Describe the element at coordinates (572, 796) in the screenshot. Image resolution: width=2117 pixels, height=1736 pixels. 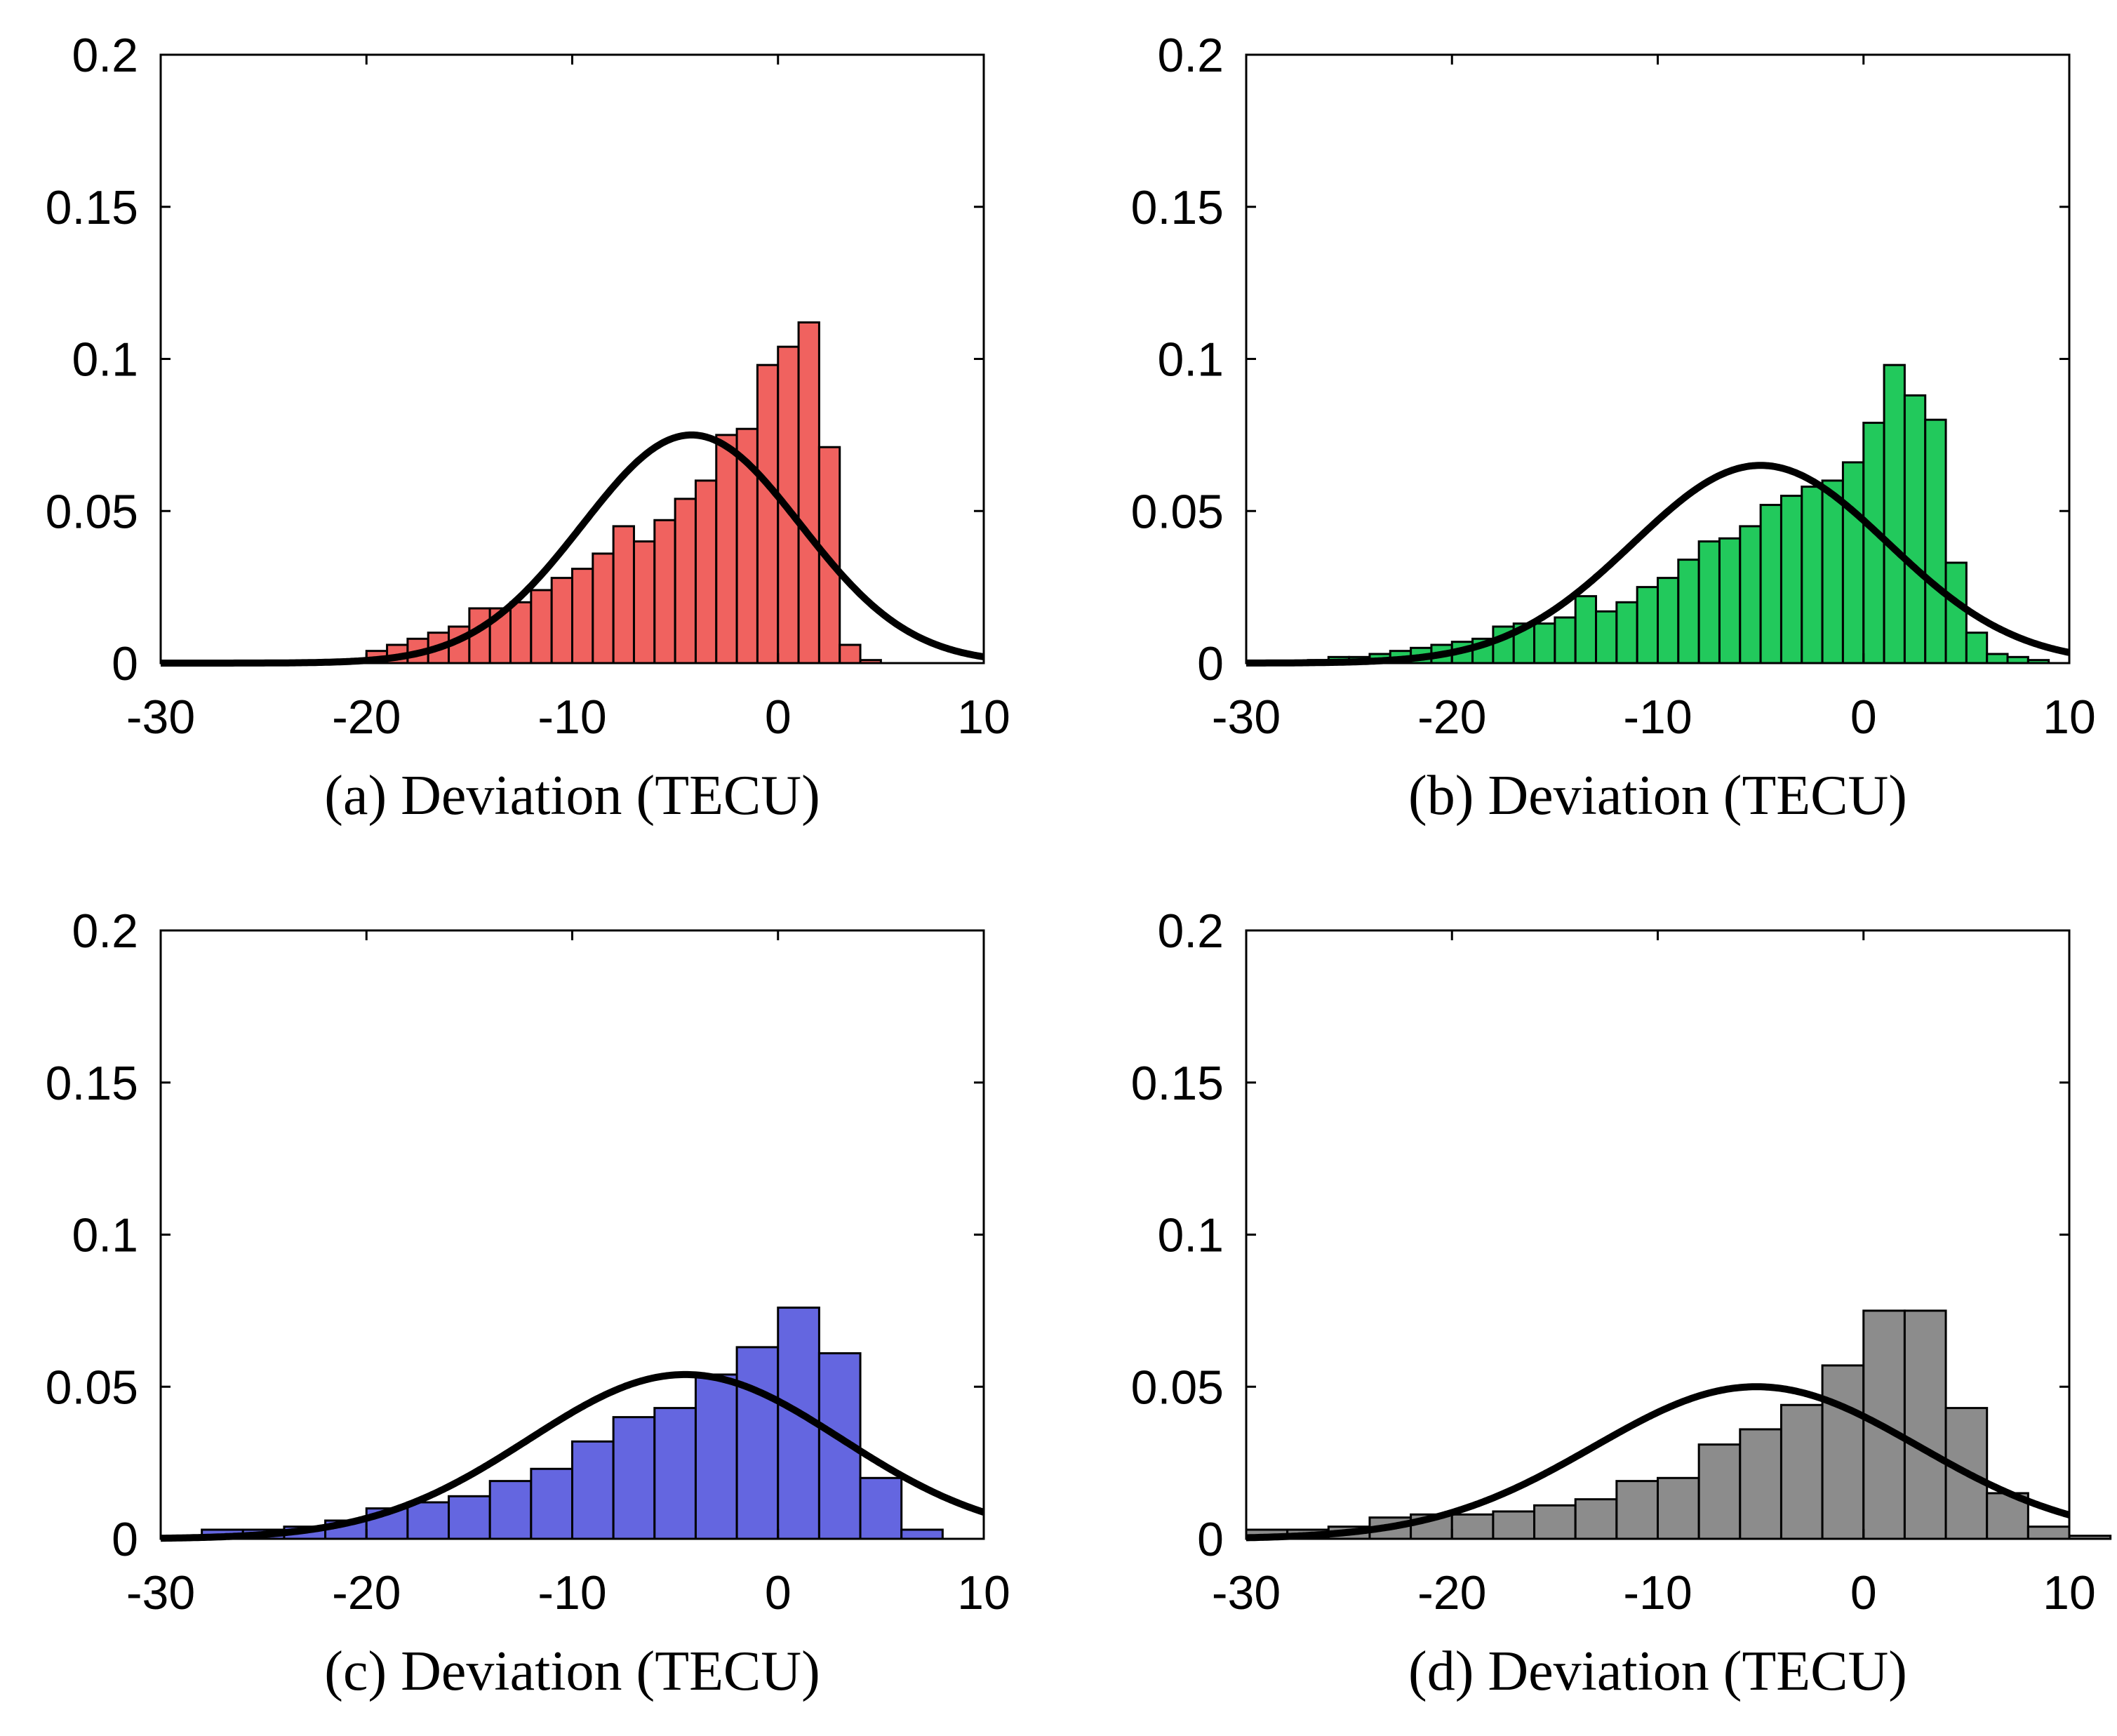
I see `x-axis-label: (a) Deviation (TECU)` at that location.